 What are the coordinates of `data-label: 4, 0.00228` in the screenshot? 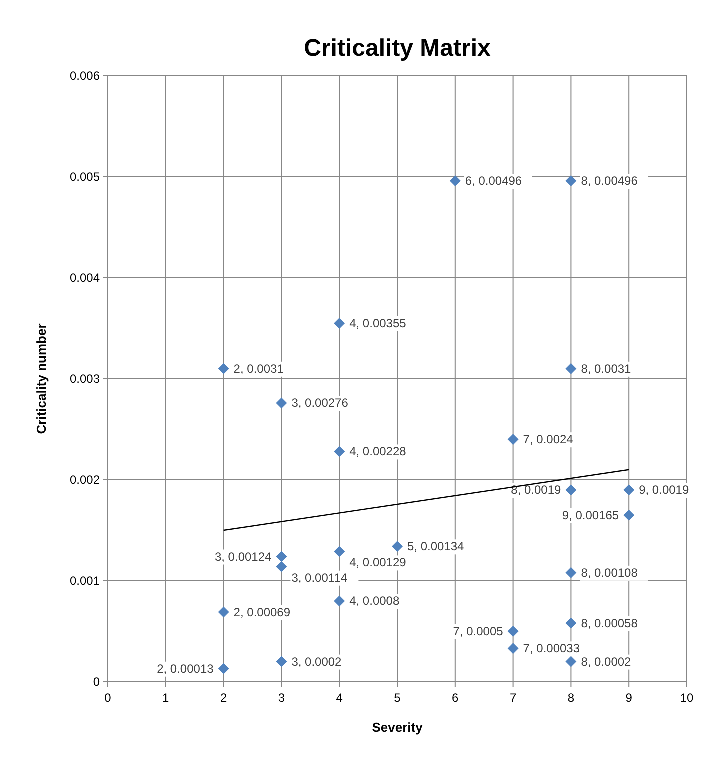 It's located at (378, 451).